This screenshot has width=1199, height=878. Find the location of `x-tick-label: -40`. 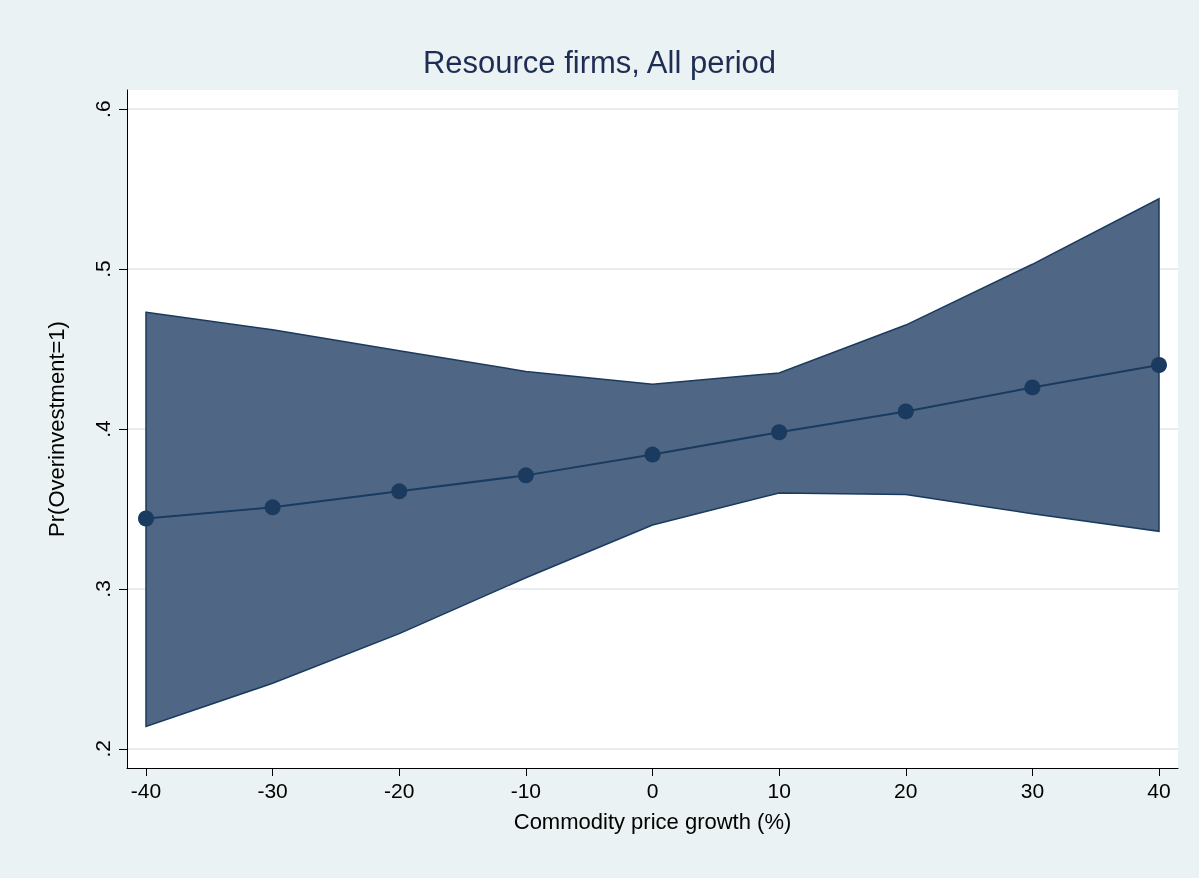

x-tick-label: -40 is located at coordinates (146, 790).